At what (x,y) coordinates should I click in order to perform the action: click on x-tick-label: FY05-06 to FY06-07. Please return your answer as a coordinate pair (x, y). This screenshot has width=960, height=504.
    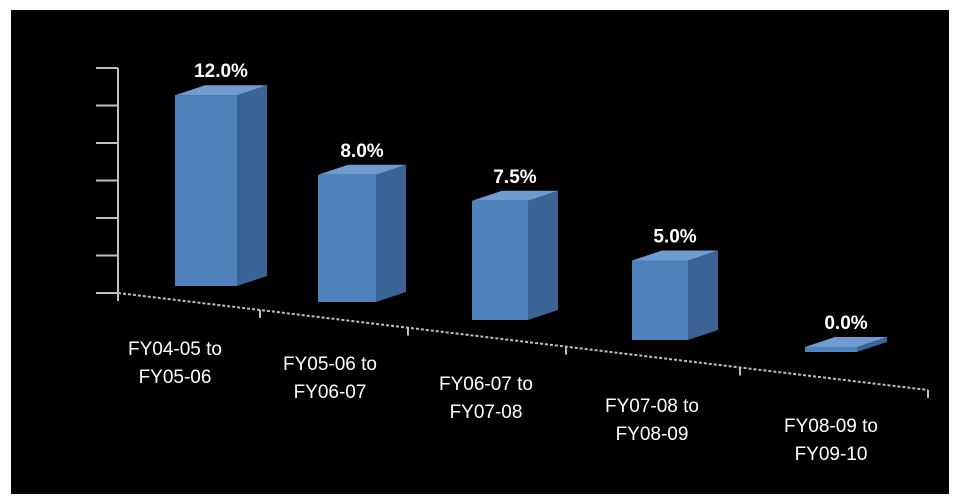
    Looking at the image, I should click on (330, 378).